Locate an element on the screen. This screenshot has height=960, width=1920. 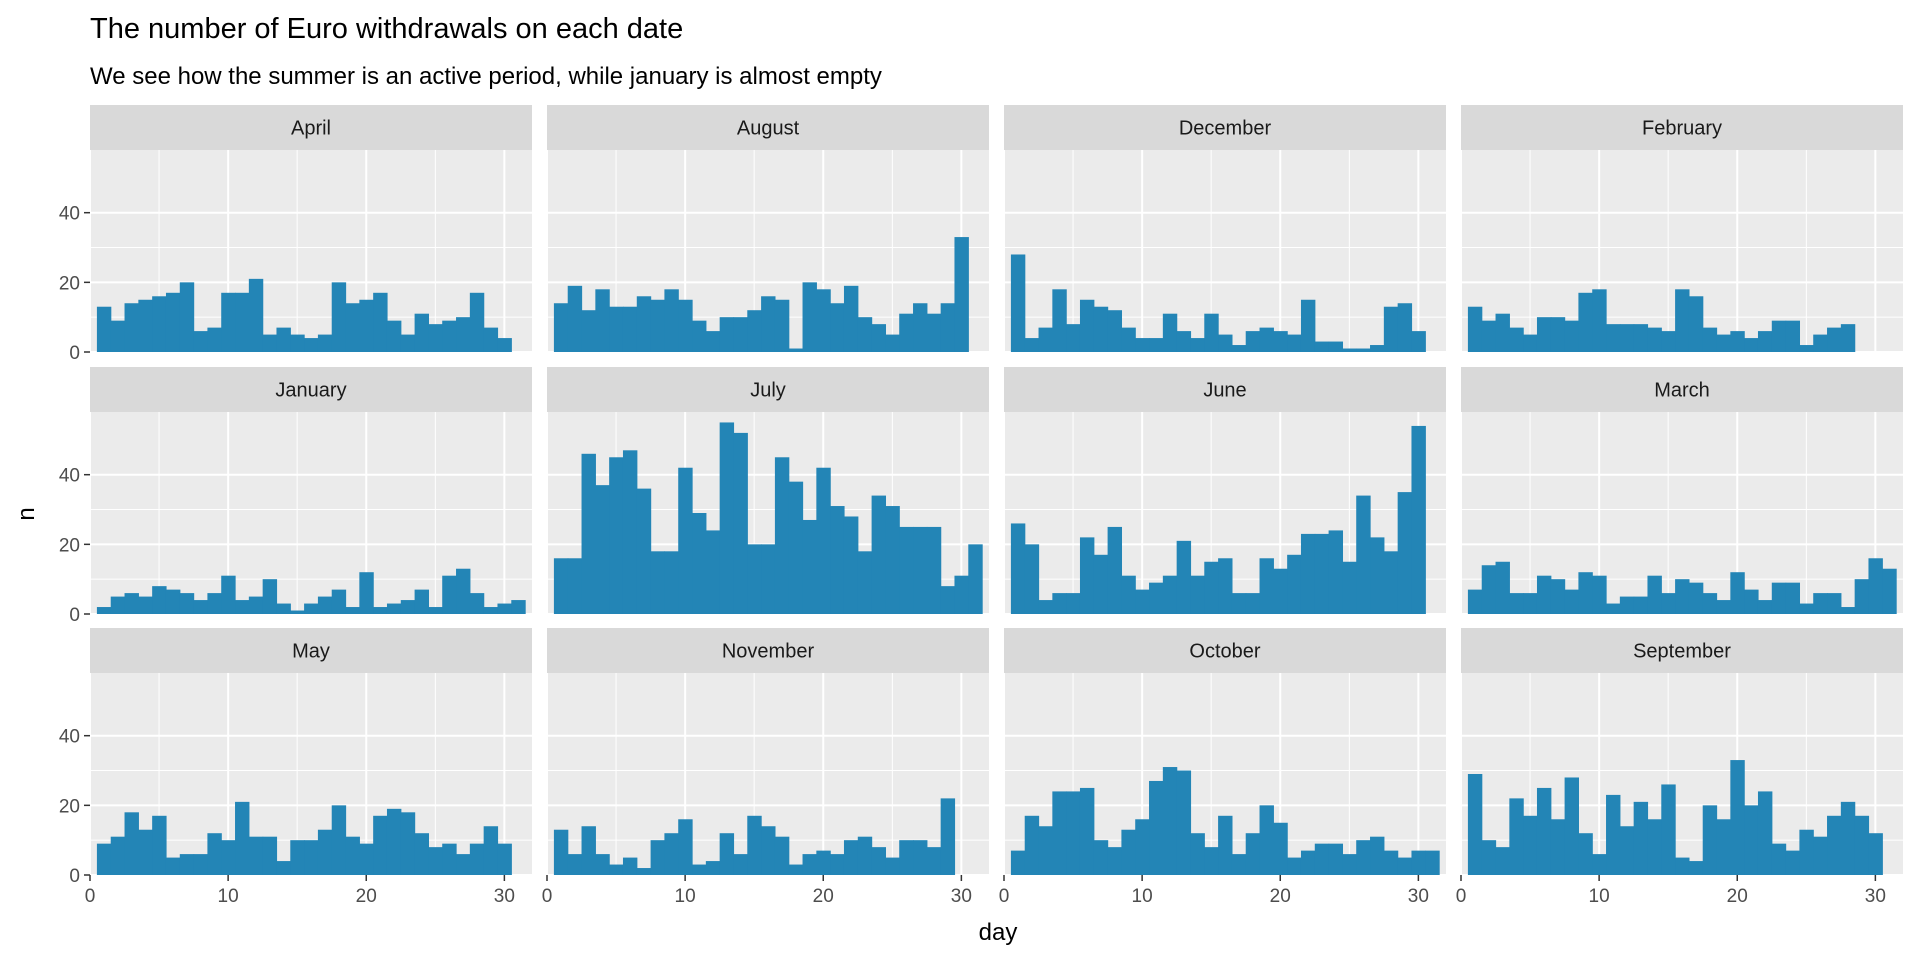
strip-october is located at coordinates (1225, 650).